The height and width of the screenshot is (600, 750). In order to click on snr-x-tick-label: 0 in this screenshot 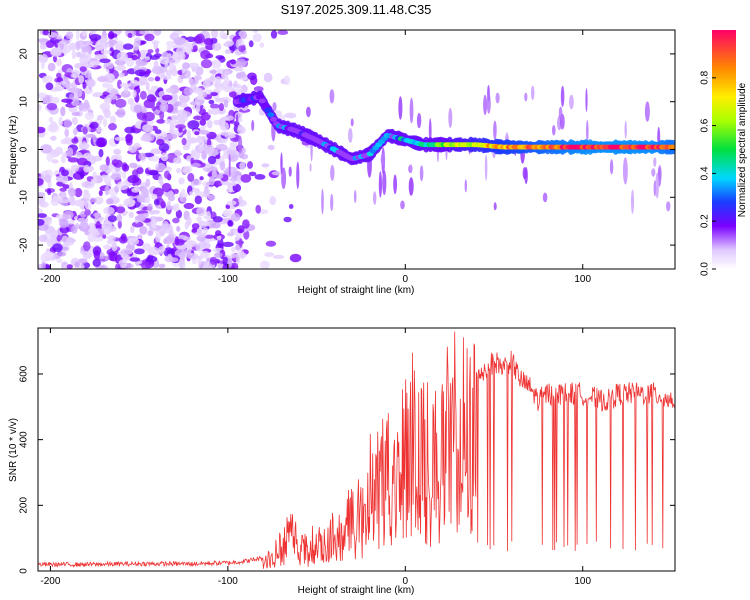, I will do `click(406, 581)`.